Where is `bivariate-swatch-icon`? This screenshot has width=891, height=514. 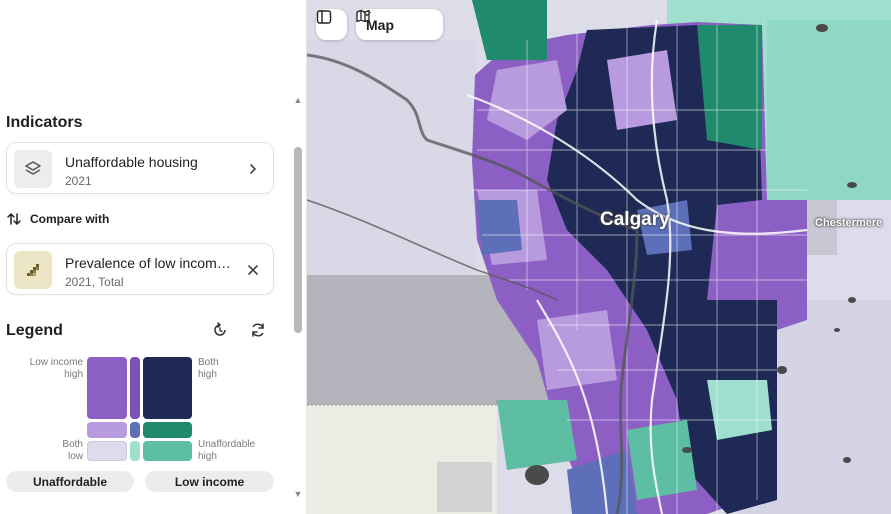
bivariate-swatch-icon is located at coordinates (33, 270).